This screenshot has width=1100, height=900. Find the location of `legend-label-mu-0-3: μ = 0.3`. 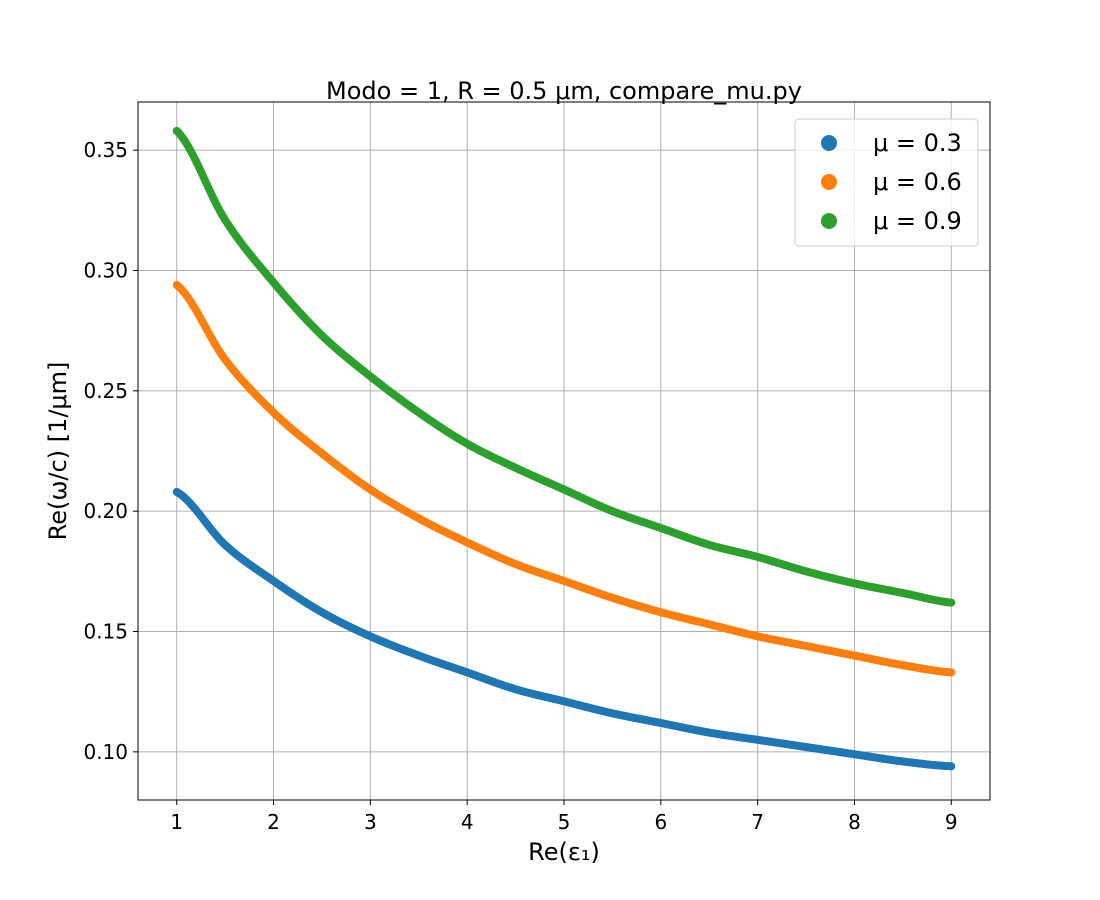

legend-label-mu-0-3: μ = 0.3 is located at coordinates (917, 143).